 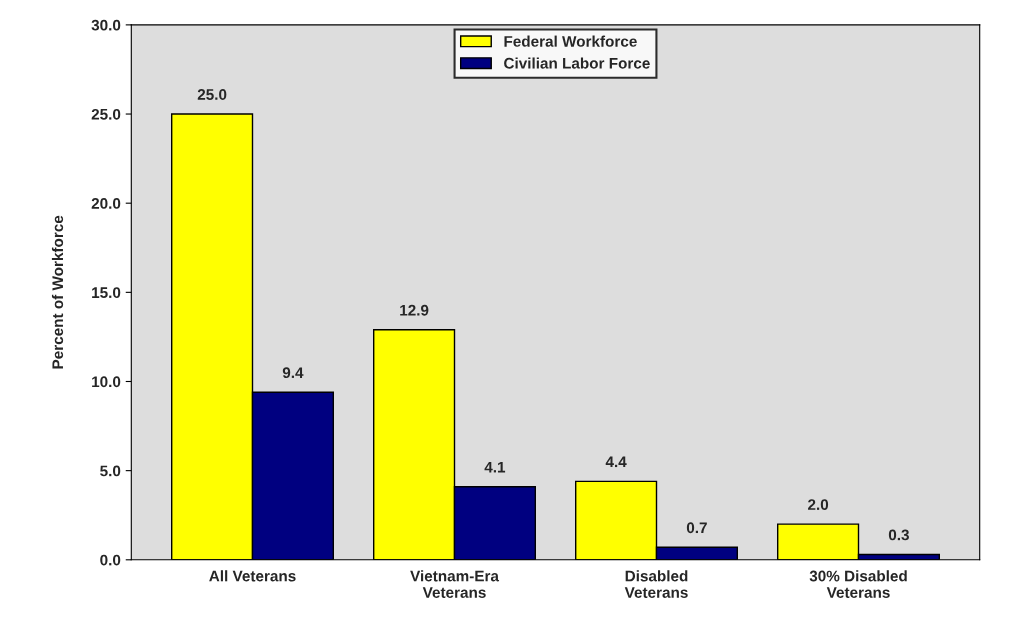 I want to click on y-tick-label: 30.0, so click(x=106, y=25).